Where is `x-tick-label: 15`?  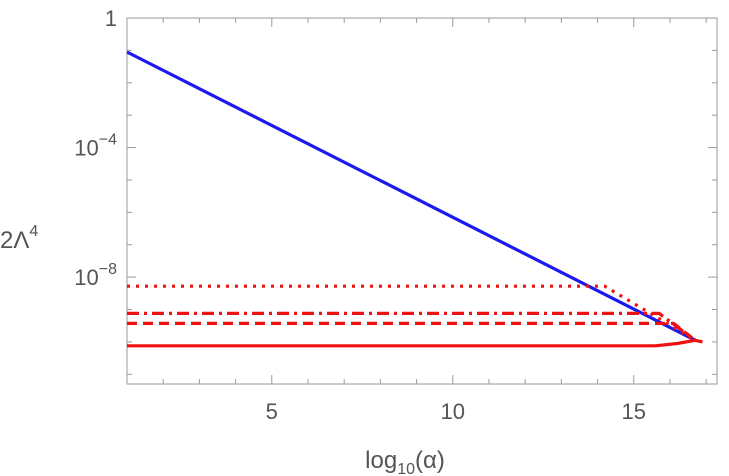 x-tick-label: 15 is located at coordinates (634, 411).